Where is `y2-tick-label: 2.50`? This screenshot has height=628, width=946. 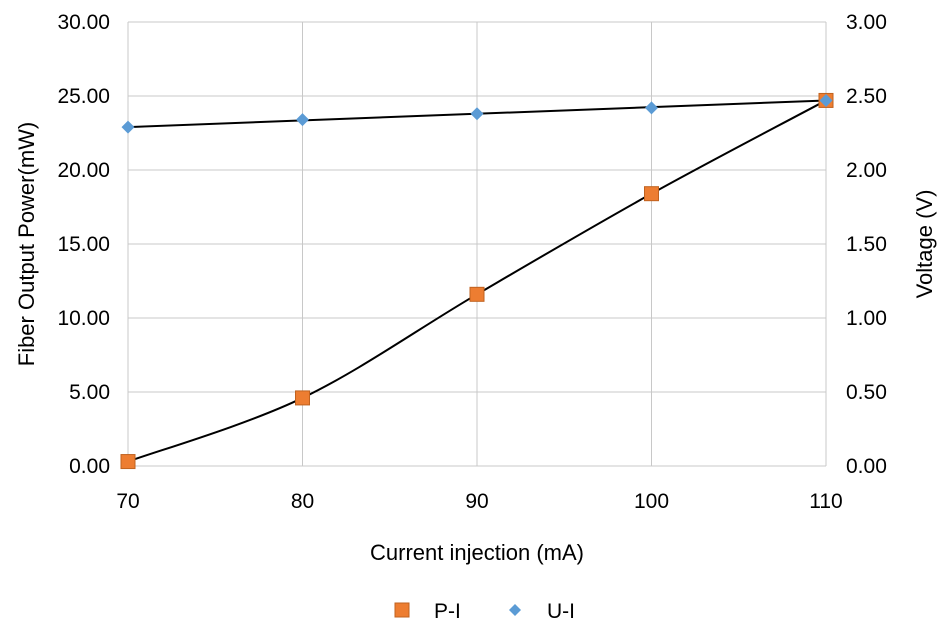
y2-tick-label: 2.50 is located at coordinates (866, 96).